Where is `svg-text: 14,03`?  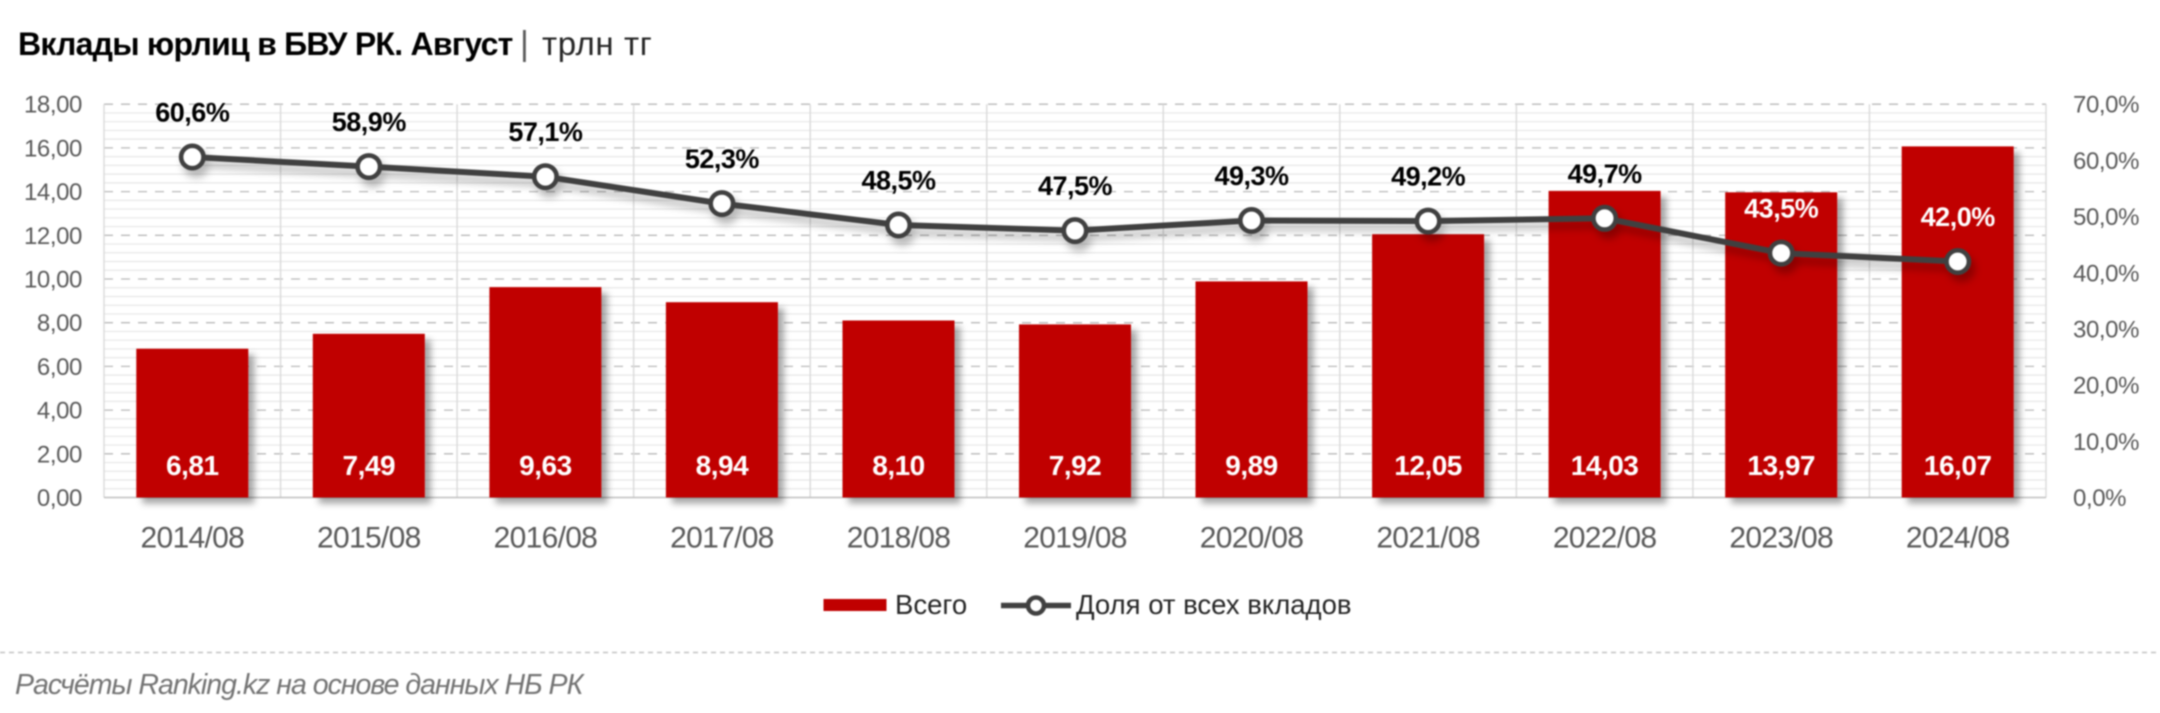
svg-text: 14,03 is located at coordinates (1605, 465).